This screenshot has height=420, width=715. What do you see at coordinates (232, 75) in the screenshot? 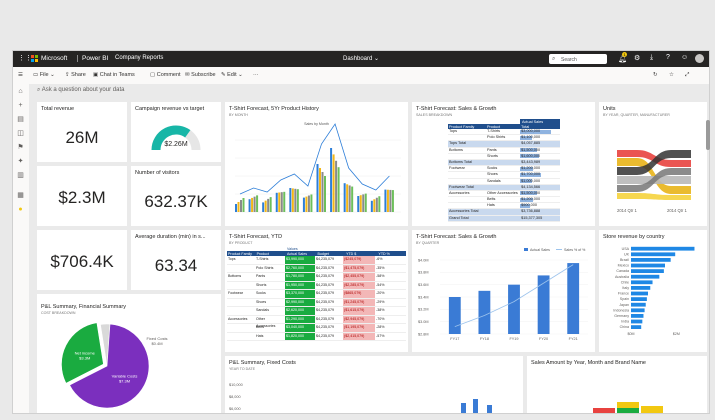
I see `edit-button: ✎ Edit ⌄` at bounding box center [232, 75].